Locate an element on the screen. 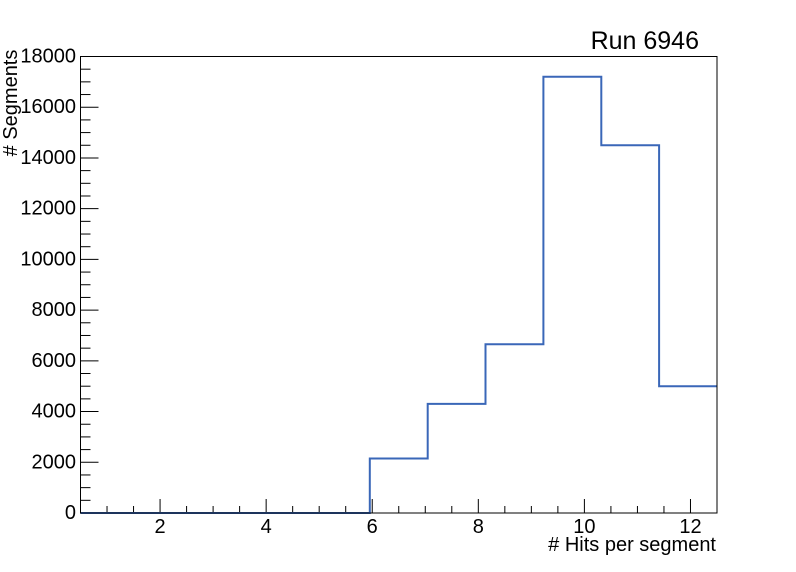  y-tick-label: 12000 is located at coordinates (48, 209).